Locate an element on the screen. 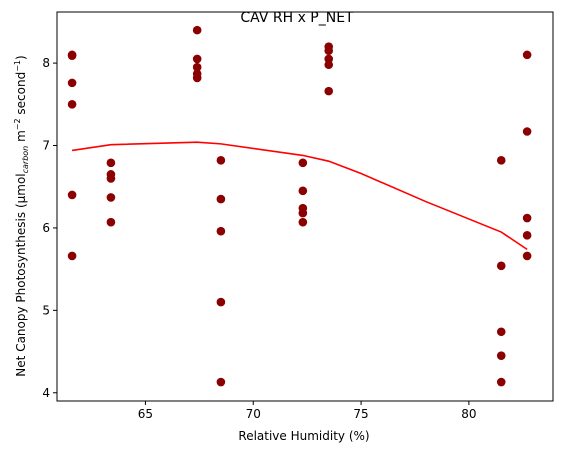 The width and height of the screenshot is (561, 453). x-tick-label: 80 is located at coordinates (468, 414).